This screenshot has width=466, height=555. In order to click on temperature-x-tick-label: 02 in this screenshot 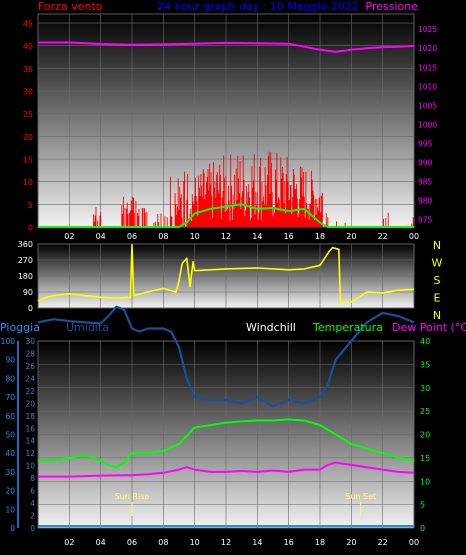, I will do `click(69, 542)`.